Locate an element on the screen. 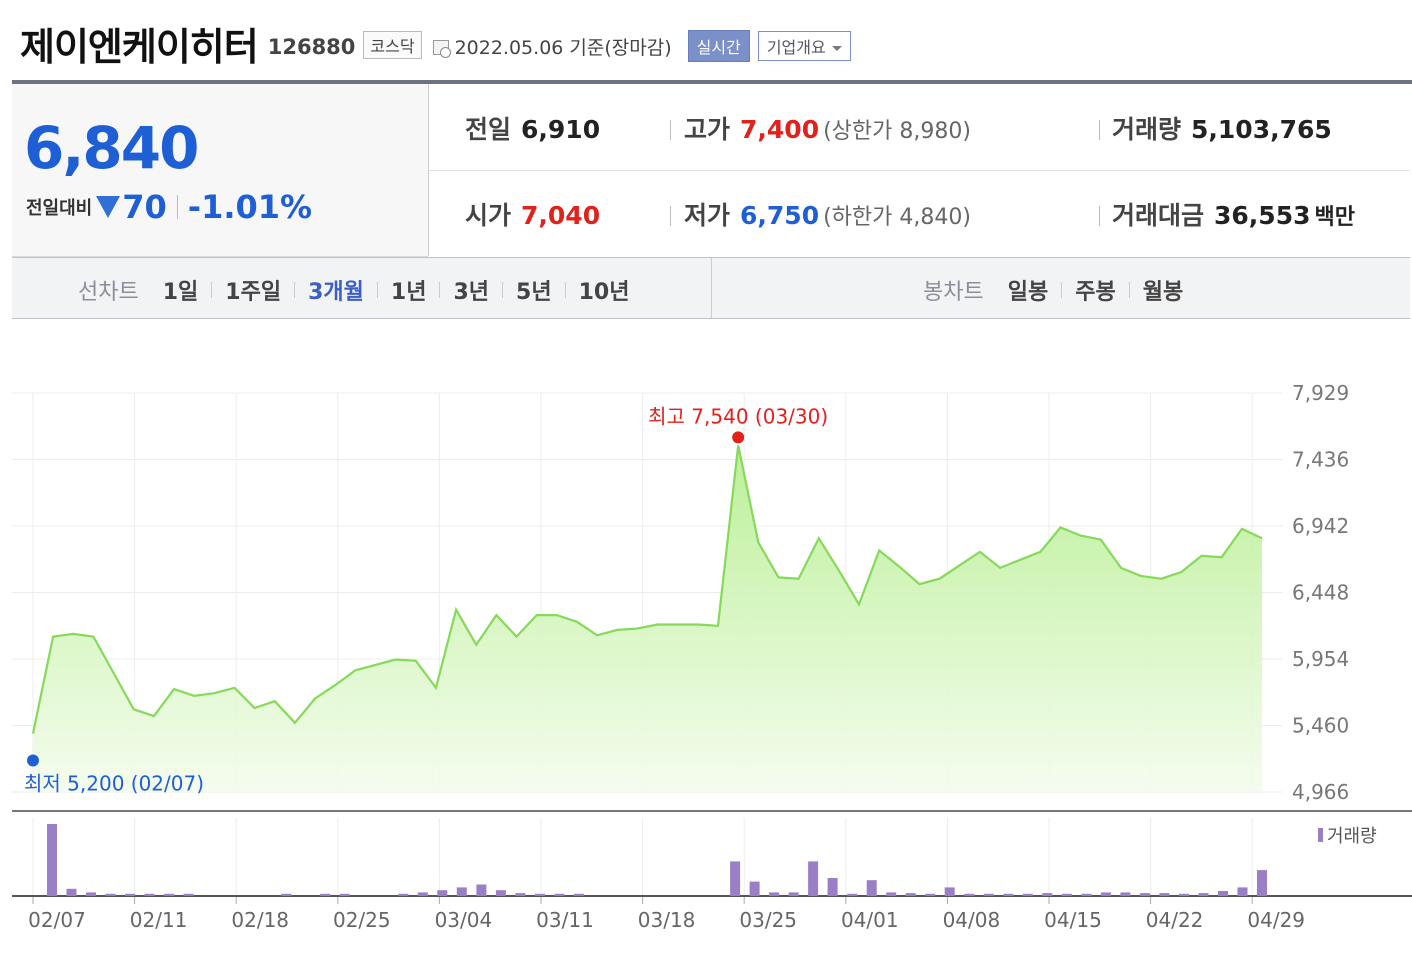 Image resolution: width=1412 pixels, height=980 pixels. stat-volume: 거래량 5,103,765 is located at coordinates (1222, 128).